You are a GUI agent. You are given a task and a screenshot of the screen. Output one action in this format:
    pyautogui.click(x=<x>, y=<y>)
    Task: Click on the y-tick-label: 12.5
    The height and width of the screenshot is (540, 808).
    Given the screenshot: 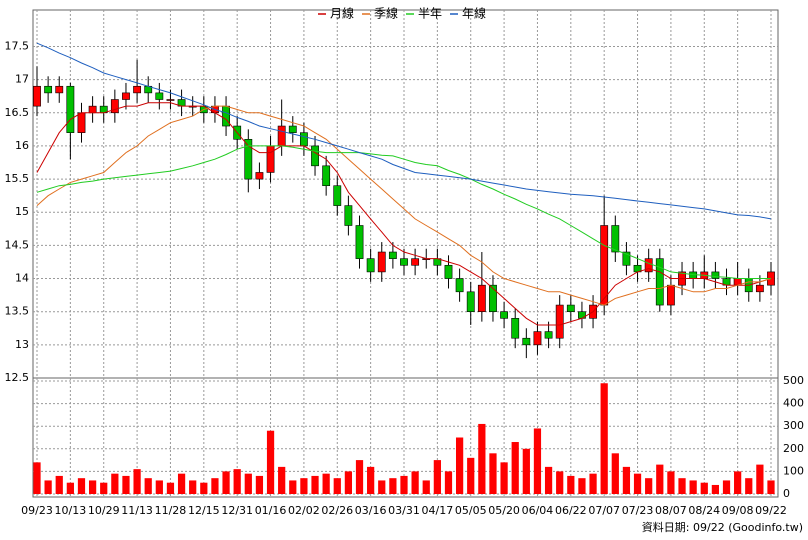 What is the action you would take?
    pyautogui.click(x=17, y=377)
    